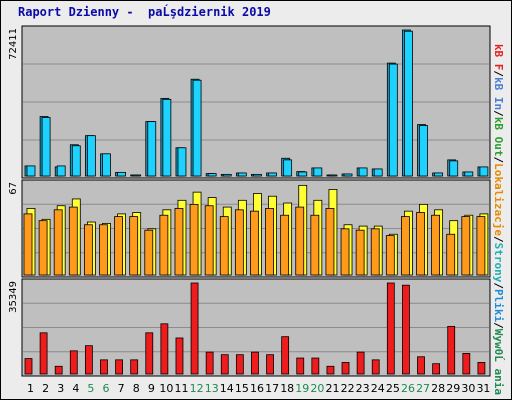 Image resolution: width=512 pixels, height=400 pixels. What do you see at coordinates (227, 388) in the screenshot?
I see `x-tick-label-day-14: 14` at bounding box center [227, 388].